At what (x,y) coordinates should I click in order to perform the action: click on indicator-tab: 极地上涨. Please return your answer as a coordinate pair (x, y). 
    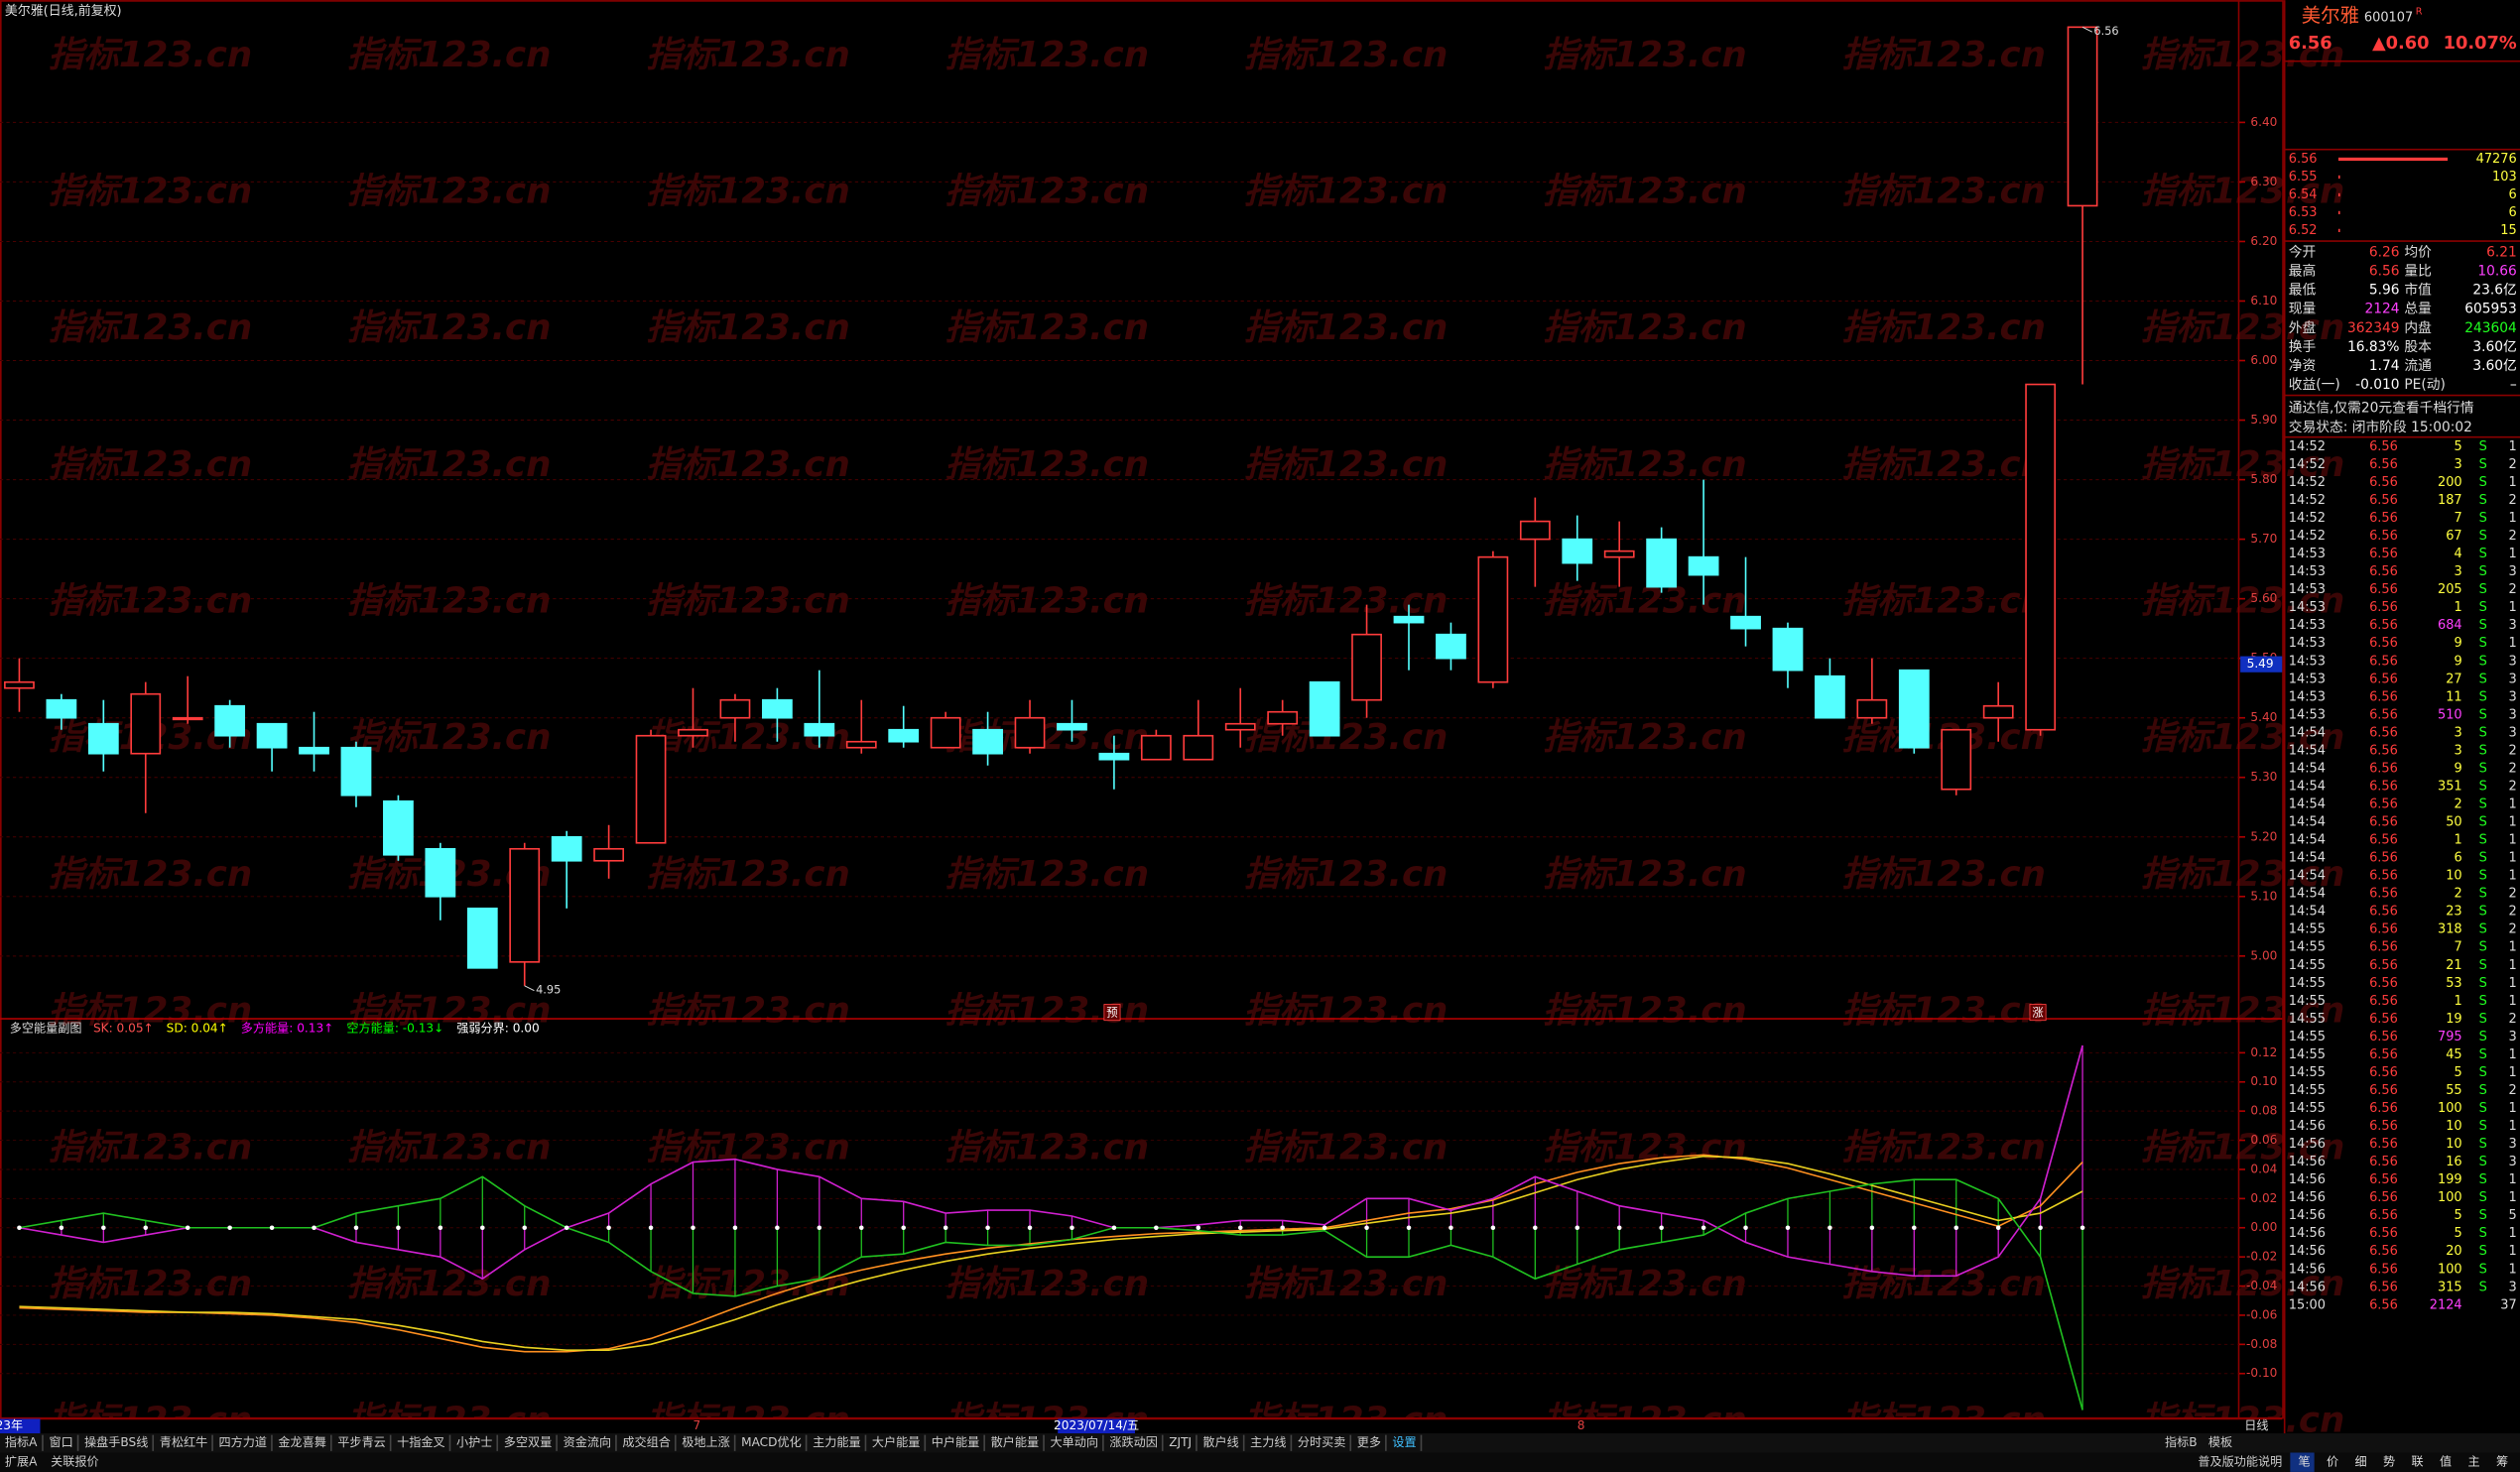
    Looking at the image, I should click on (706, 1441).